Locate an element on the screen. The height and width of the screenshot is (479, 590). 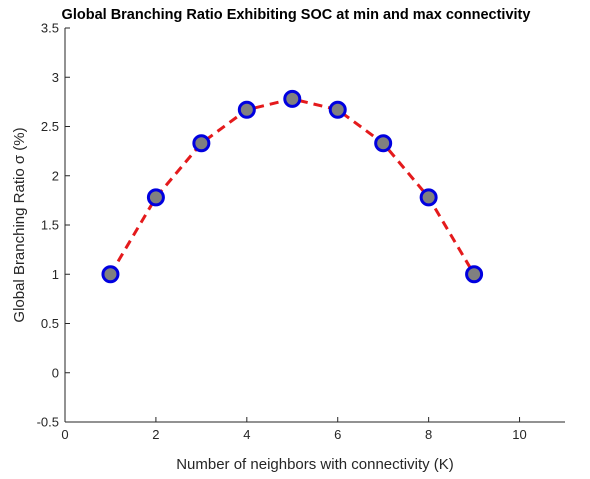
x-tick-label: 8 is located at coordinates (428, 434).